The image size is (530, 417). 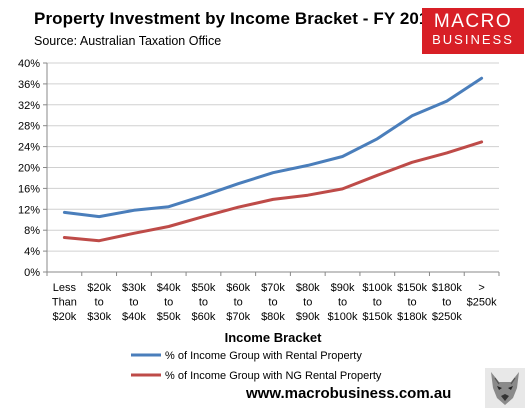 I want to click on y-tick-labels: 0% 4% 8% 12% 16% 20% 24% 28% 32% 36% 40%, so click(x=29, y=168).